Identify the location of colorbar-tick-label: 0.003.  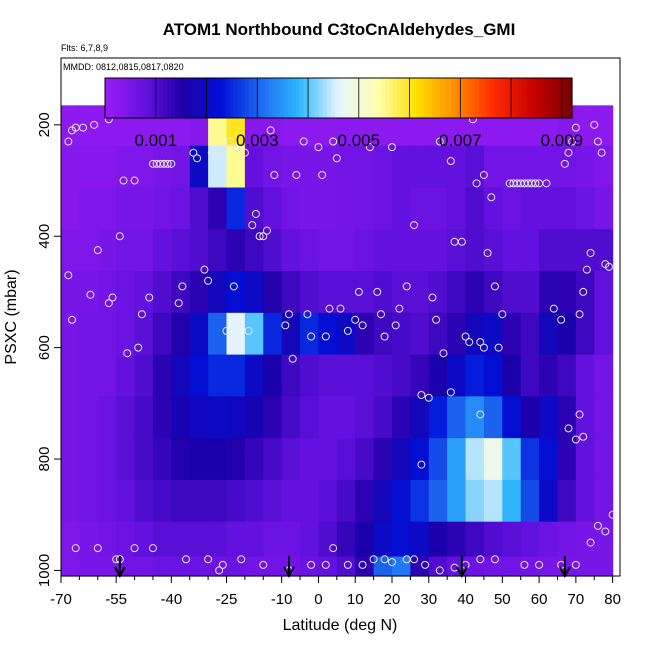
(257, 140).